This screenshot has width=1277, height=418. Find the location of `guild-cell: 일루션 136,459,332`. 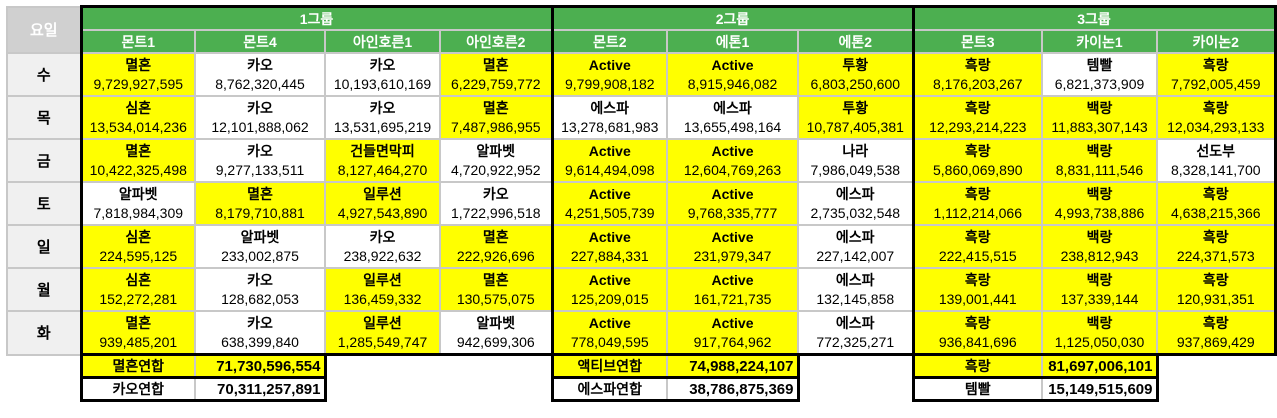

guild-cell: 일루션 136,459,332 is located at coordinates (382, 289).